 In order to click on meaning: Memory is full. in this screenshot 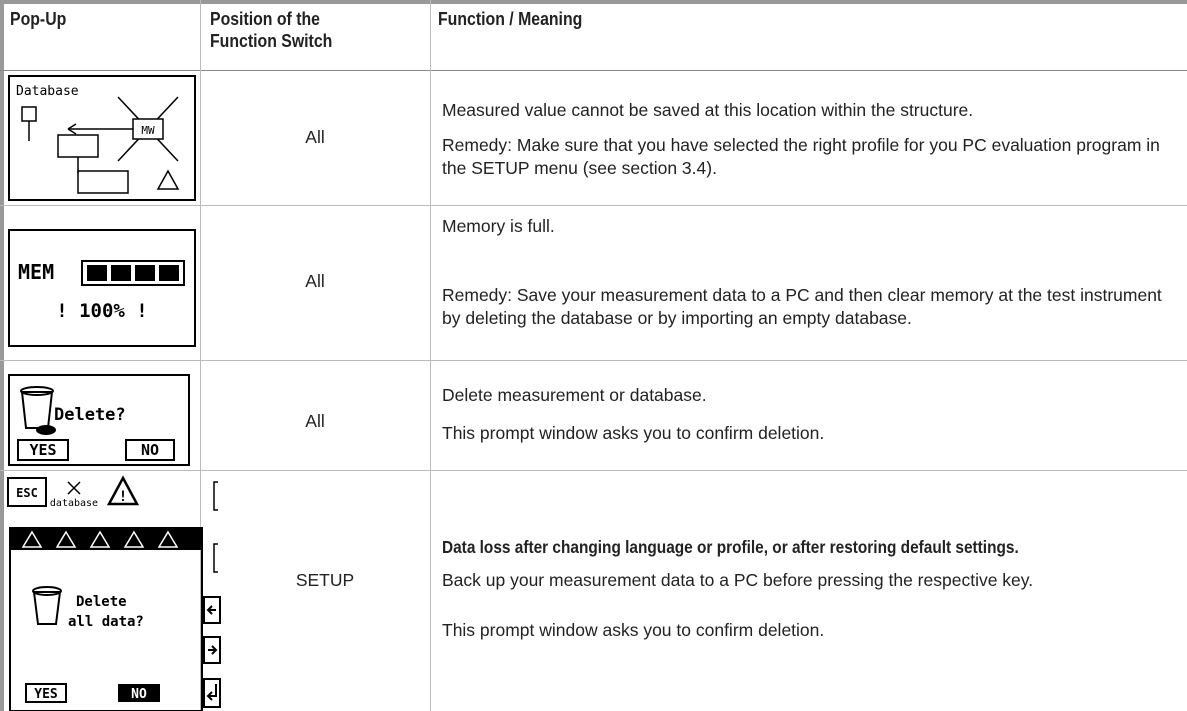, I will do `click(498, 226)`.